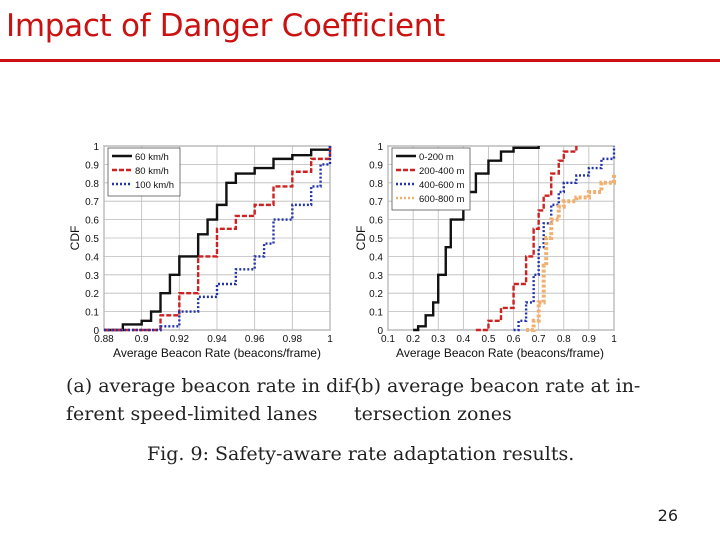 The image size is (720, 540). What do you see at coordinates (92, 202) in the screenshot?
I see `chart-a-y-tick-label: 0.7` at bounding box center [92, 202].